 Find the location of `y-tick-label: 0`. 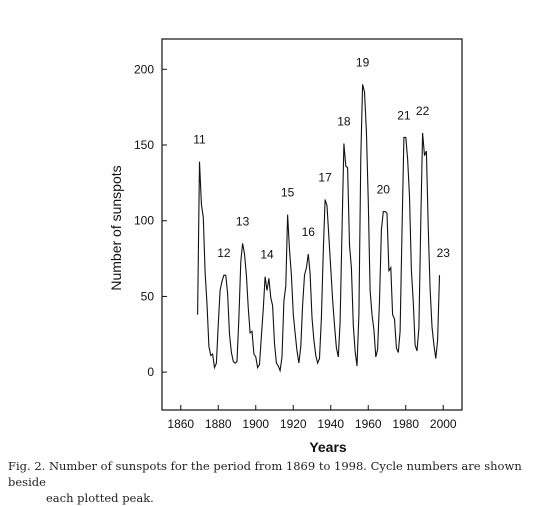

y-tick-label: 0 is located at coordinates (150, 372).